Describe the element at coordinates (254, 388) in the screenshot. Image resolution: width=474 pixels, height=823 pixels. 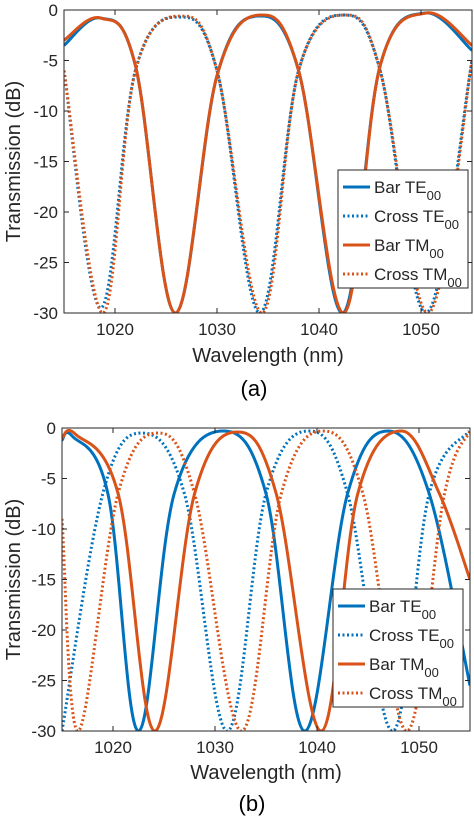
I see `panel-label: (a)` at that location.